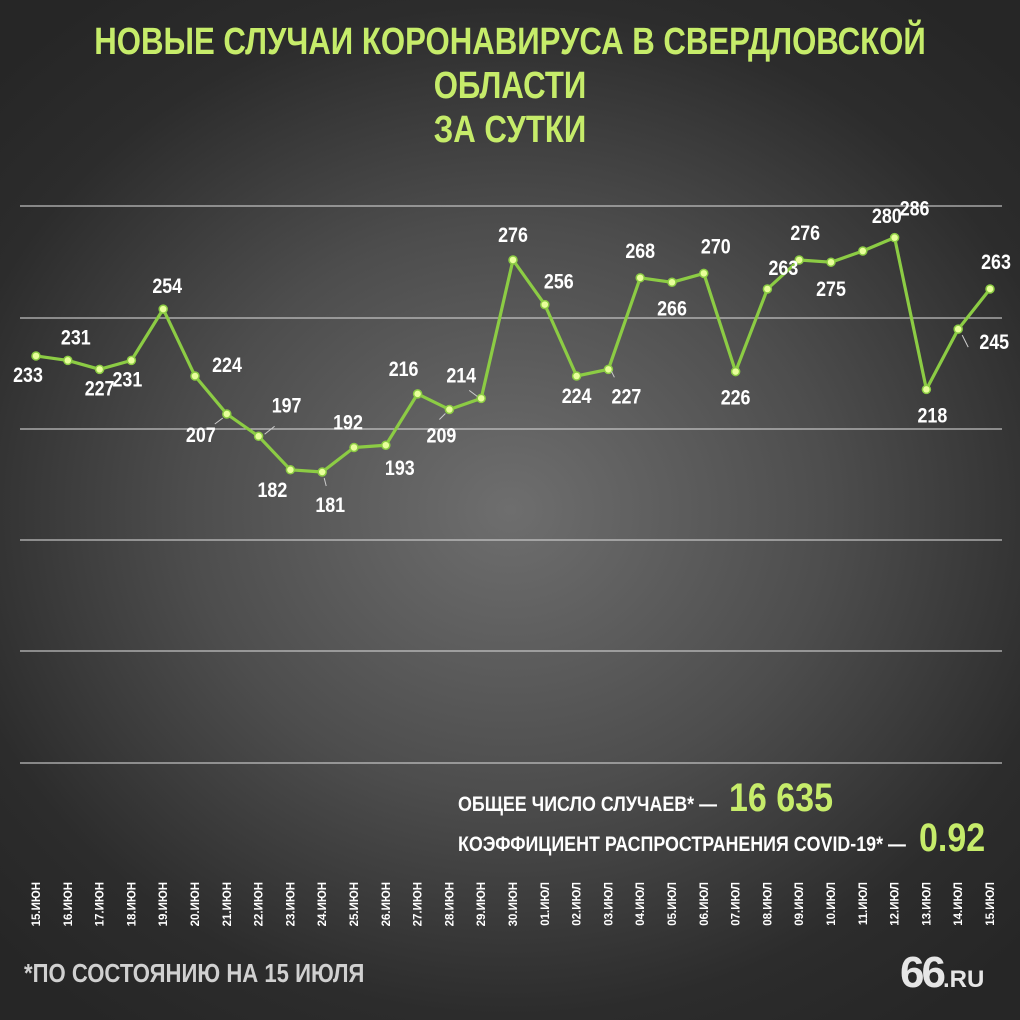  Describe the element at coordinates (355, 904) in the screenshot. I see `x-tick-25.ИЮН: 25.ИЮН` at that location.